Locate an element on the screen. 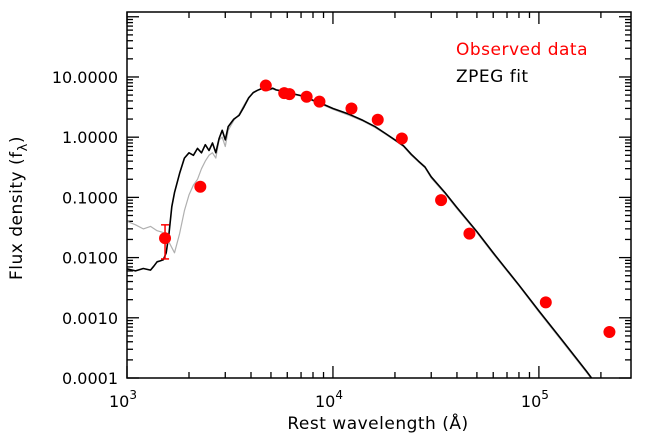  y-tick-label: 0.0001 is located at coordinates (90, 378).